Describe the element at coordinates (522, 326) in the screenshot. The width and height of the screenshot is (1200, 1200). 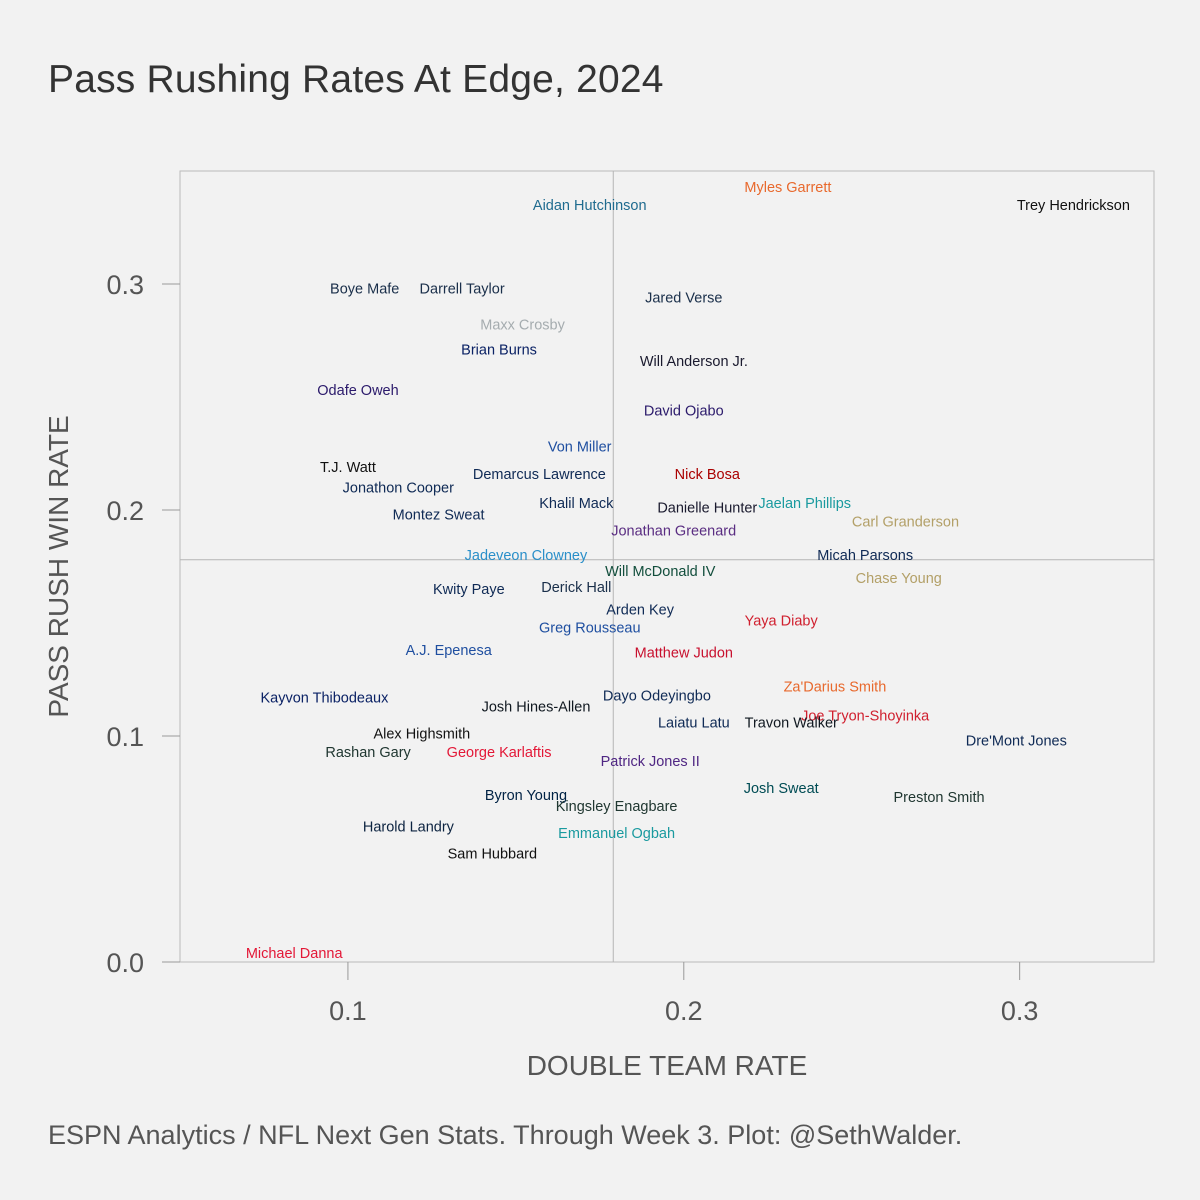
I see `player-point-label: Maxx Crosby` at that location.